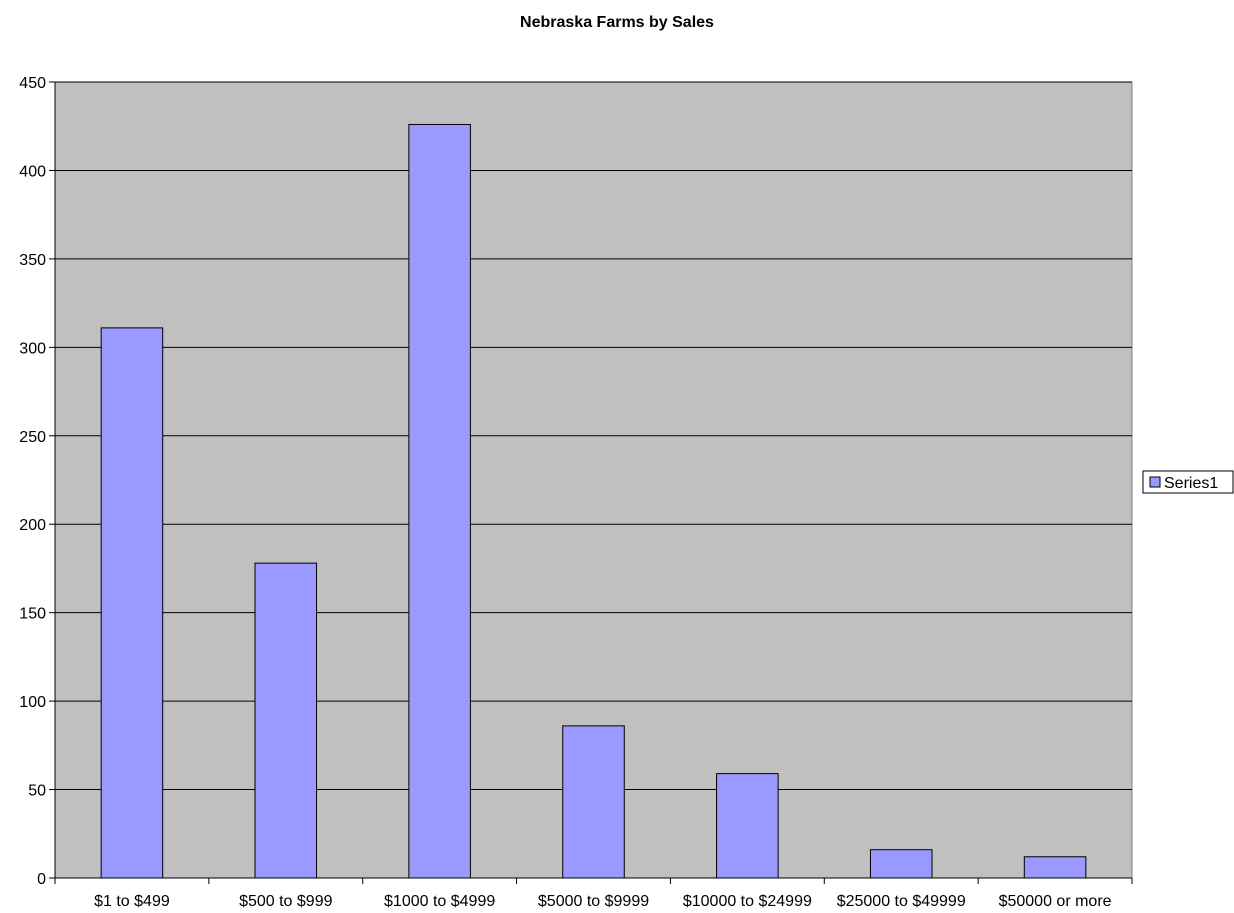 The width and height of the screenshot is (1234, 913). What do you see at coordinates (1191, 483) in the screenshot?
I see `legend-label: Series1` at bounding box center [1191, 483].